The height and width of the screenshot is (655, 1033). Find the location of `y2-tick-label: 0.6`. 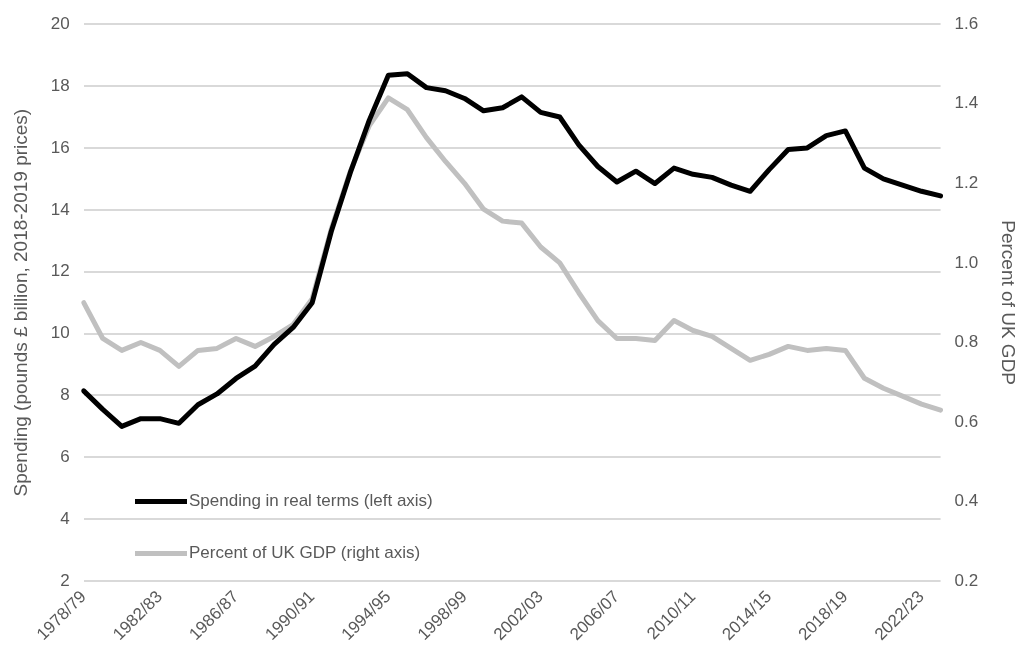

y2-tick-label: 0.6 is located at coordinates (966, 421).